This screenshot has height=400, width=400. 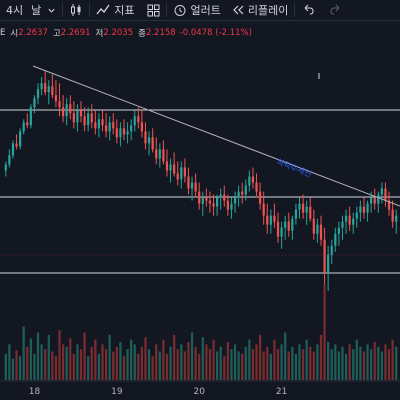 I want to click on high-value: 2.2691, so click(x=75, y=33).